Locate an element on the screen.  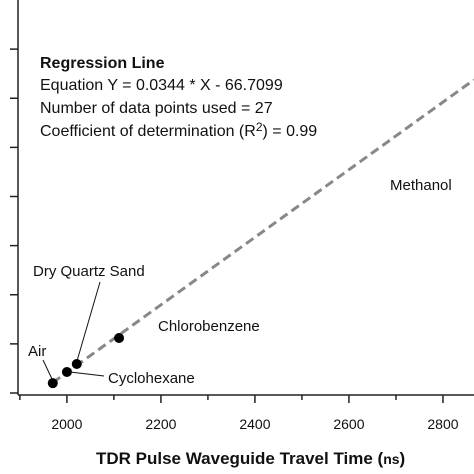
x-label-text: ) is located at coordinates (403, 458).